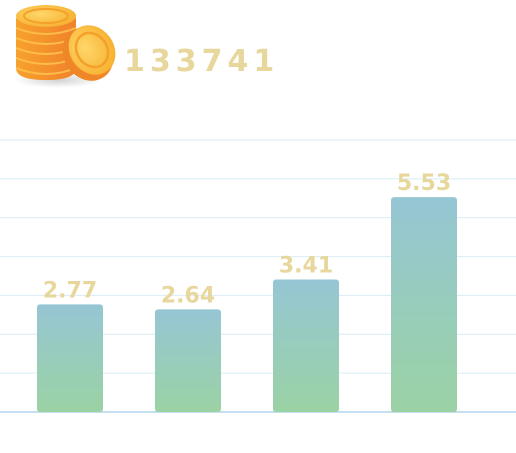  I want to click on coin-stack-icon, so click(62, 45).